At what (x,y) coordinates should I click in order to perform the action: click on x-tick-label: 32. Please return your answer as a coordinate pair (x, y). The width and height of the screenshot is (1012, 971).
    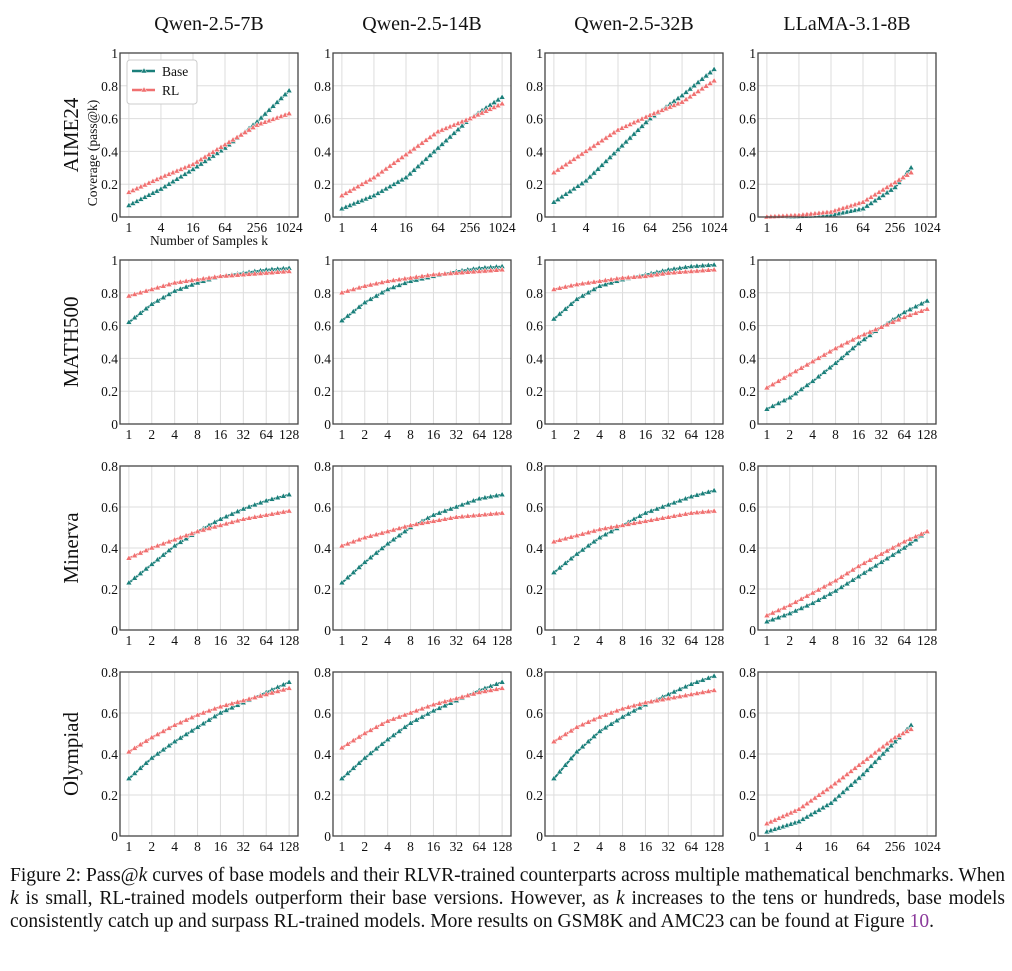
    Looking at the image, I should click on (457, 846).